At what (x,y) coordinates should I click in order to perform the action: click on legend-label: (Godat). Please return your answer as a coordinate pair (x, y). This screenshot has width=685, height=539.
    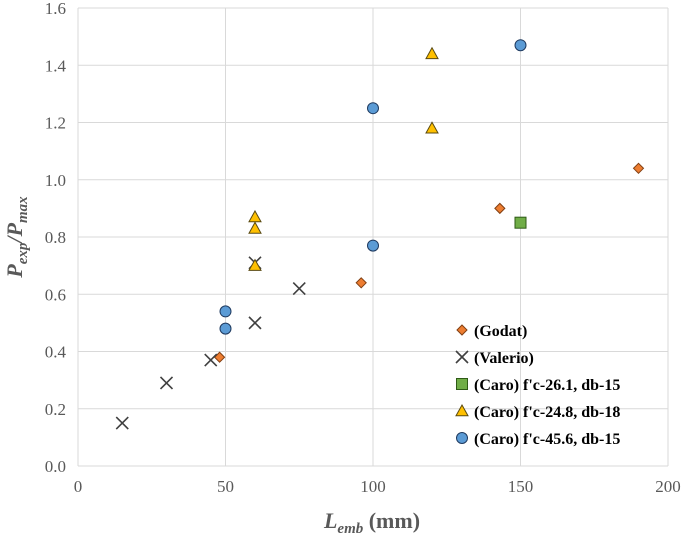
    Looking at the image, I should click on (500, 331).